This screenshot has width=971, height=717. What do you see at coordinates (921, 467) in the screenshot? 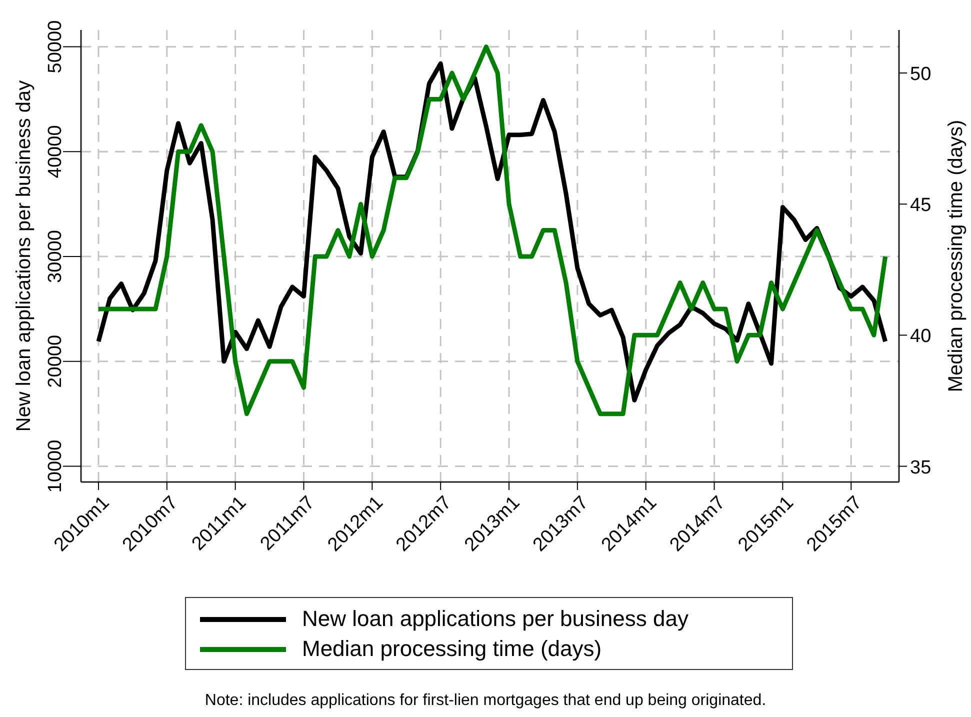
I see `y2-tick-label: 35` at bounding box center [921, 467].